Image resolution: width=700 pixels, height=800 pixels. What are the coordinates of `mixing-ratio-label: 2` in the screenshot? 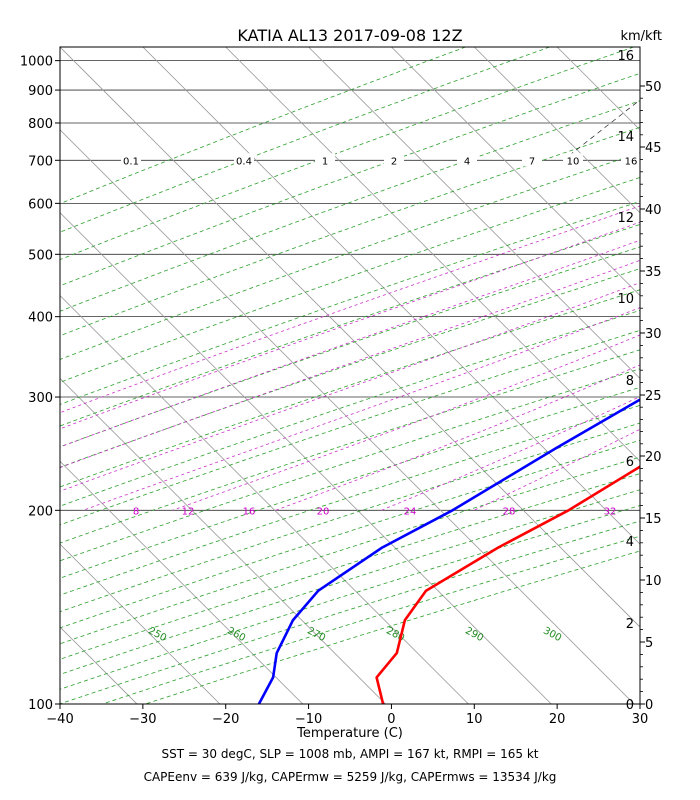 It's located at (394, 161).